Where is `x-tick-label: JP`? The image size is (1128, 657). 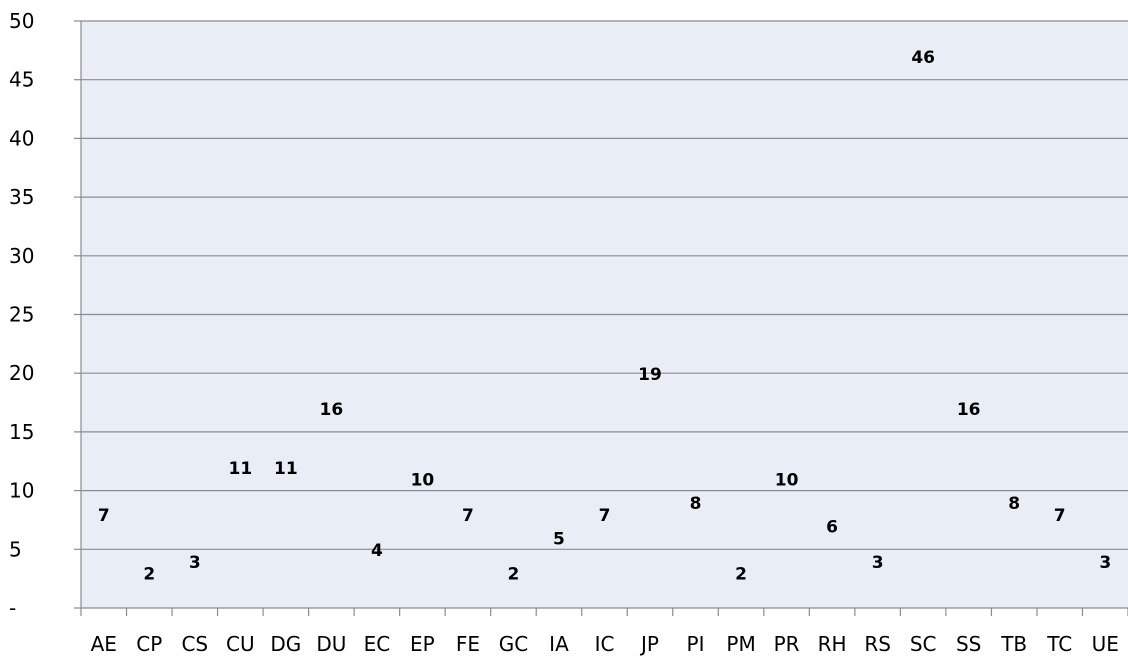 x-tick-label: JP is located at coordinates (649, 644).